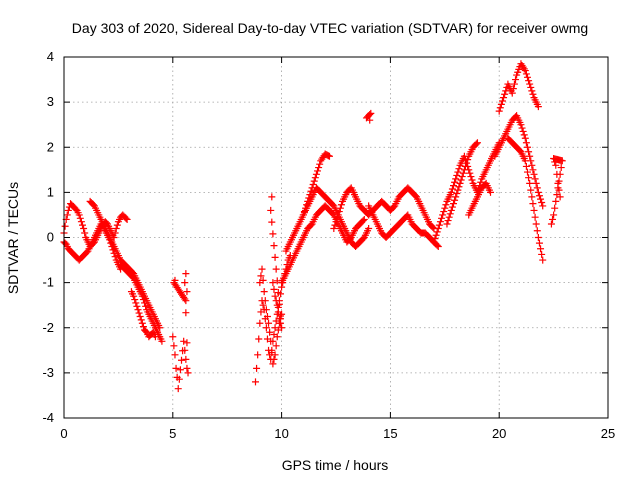 The image size is (640, 480). Describe the element at coordinates (172, 433) in the screenshot. I see `x-tick-label: 5` at that location.